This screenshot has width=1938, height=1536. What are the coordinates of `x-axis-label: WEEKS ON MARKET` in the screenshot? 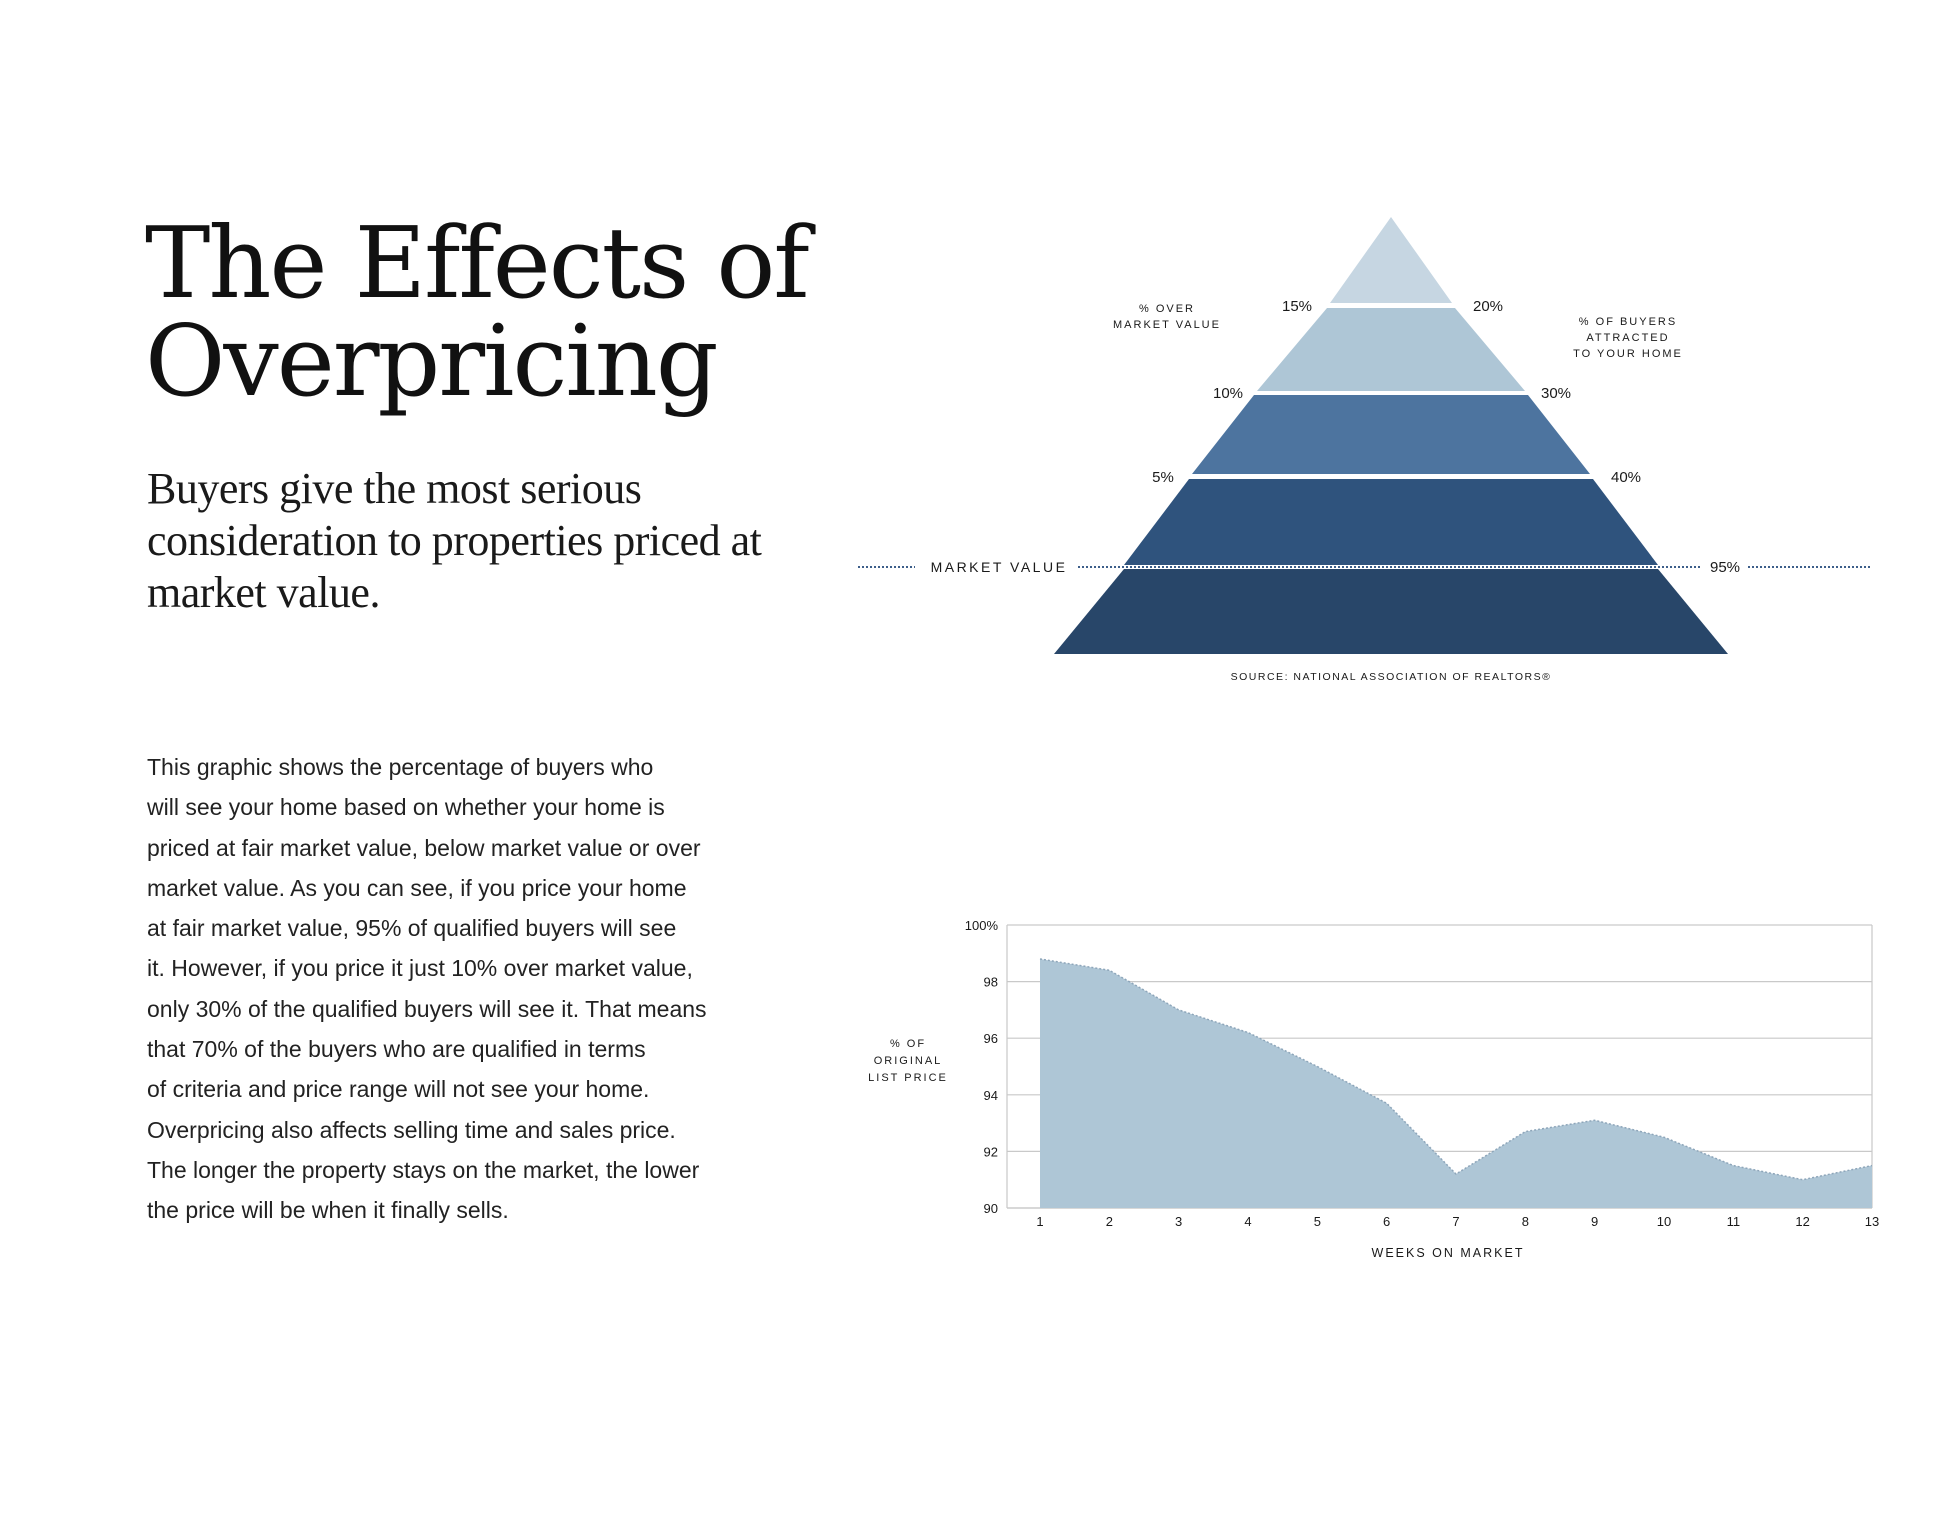 It's located at (1448, 1253).